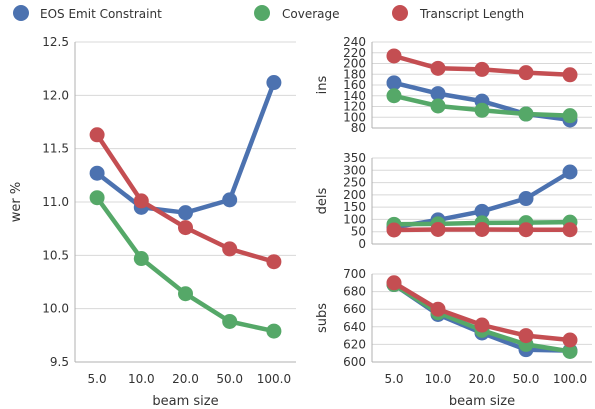 The height and width of the screenshot is (409, 595). Describe the element at coordinates (438, 379) in the screenshot. I see `panel-subs-xtick-label: 10.0` at that location.